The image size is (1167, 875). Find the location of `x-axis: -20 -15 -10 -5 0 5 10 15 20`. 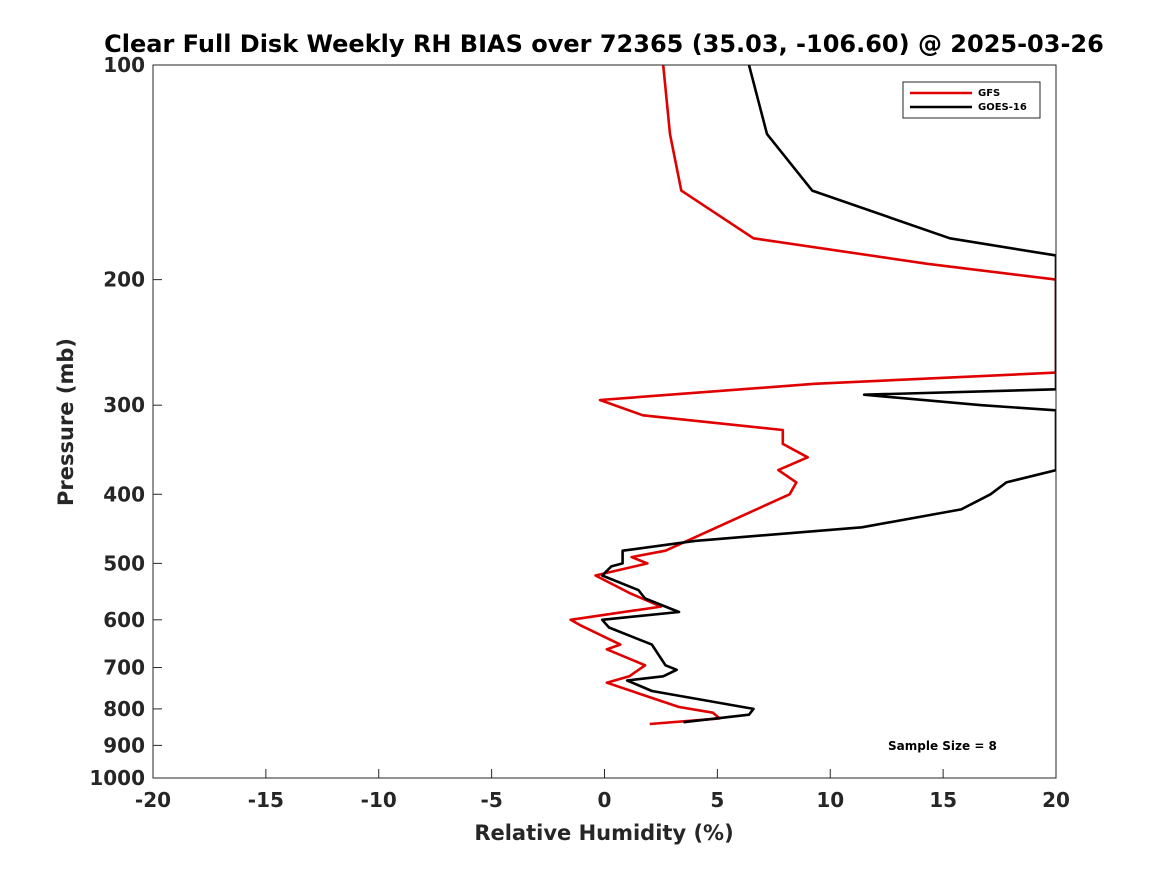

x-axis: -20 -15 -10 -5 0 5 10 15 20 is located at coordinates (602, 790).